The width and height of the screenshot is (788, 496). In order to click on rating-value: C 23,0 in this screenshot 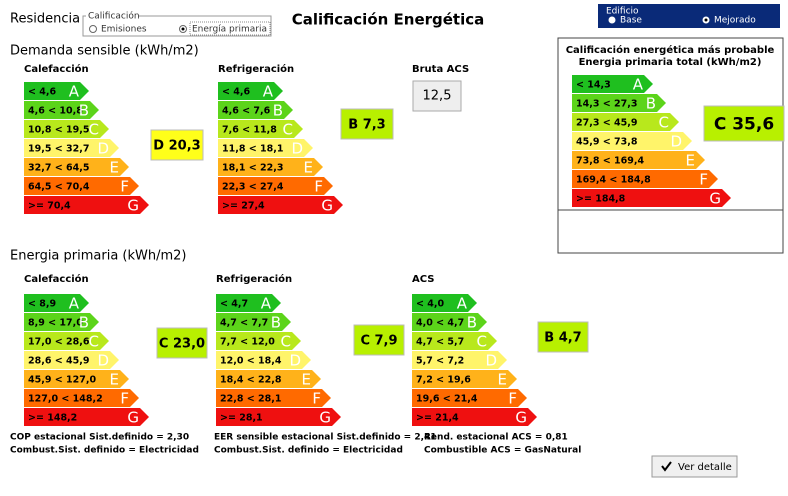, I will do `click(182, 344)`.